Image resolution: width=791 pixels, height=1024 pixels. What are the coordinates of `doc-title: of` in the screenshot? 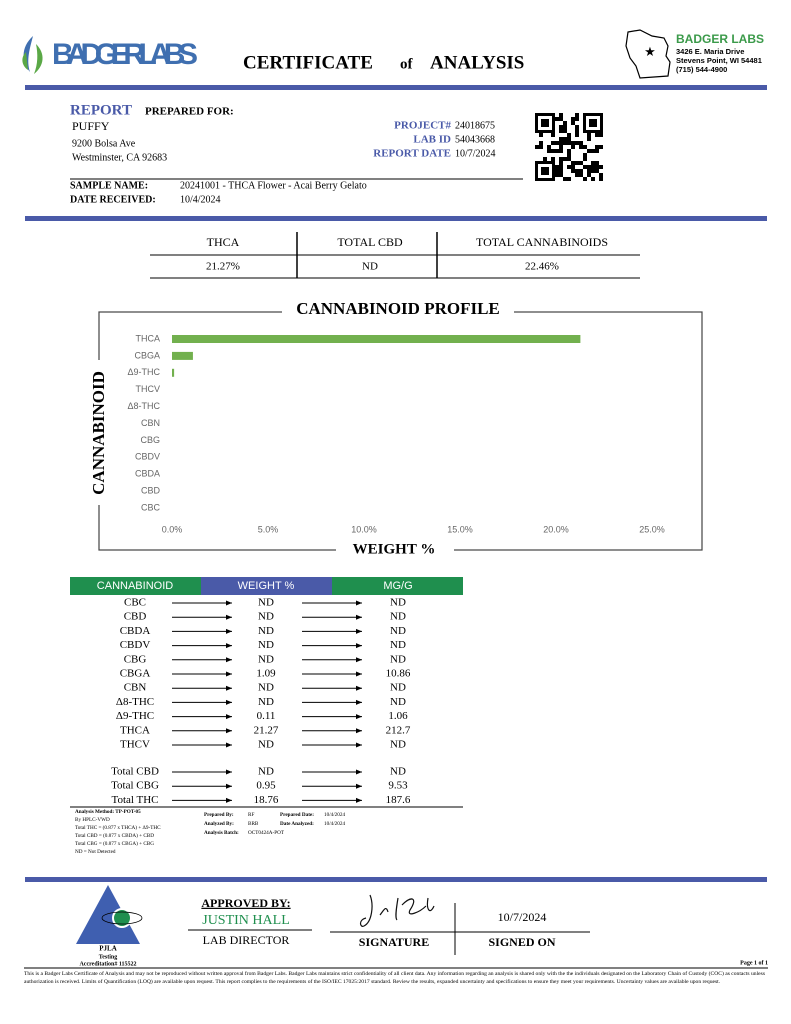 It's located at (407, 64).